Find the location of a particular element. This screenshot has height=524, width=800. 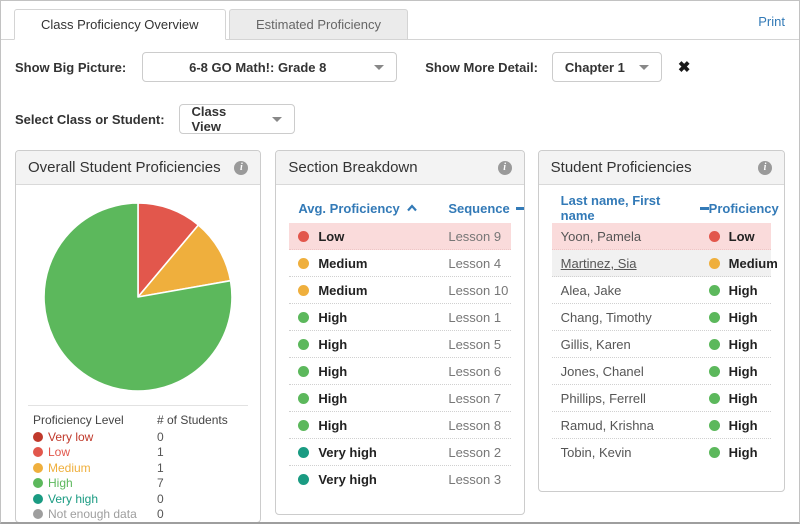

legend-label: Low is located at coordinates (59, 452).